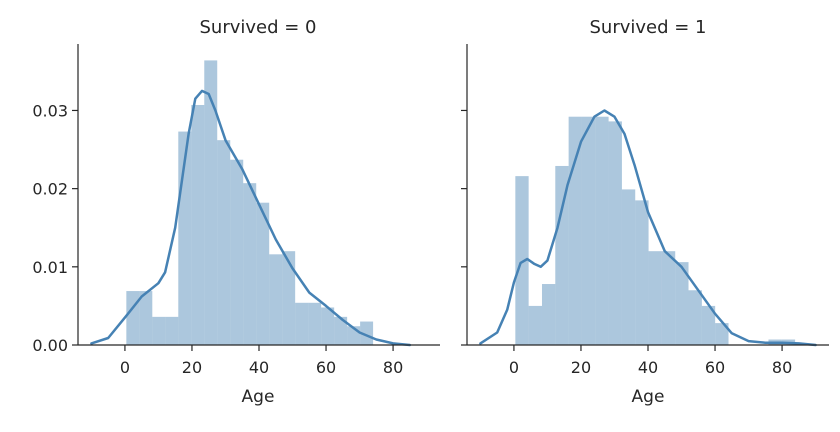 The image size is (840, 432). What do you see at coordinates (55, 228) in the screenshot?
I see `y-ticks: 0.00 0.01 0.02 0.03` at bounding box center [55, 228].